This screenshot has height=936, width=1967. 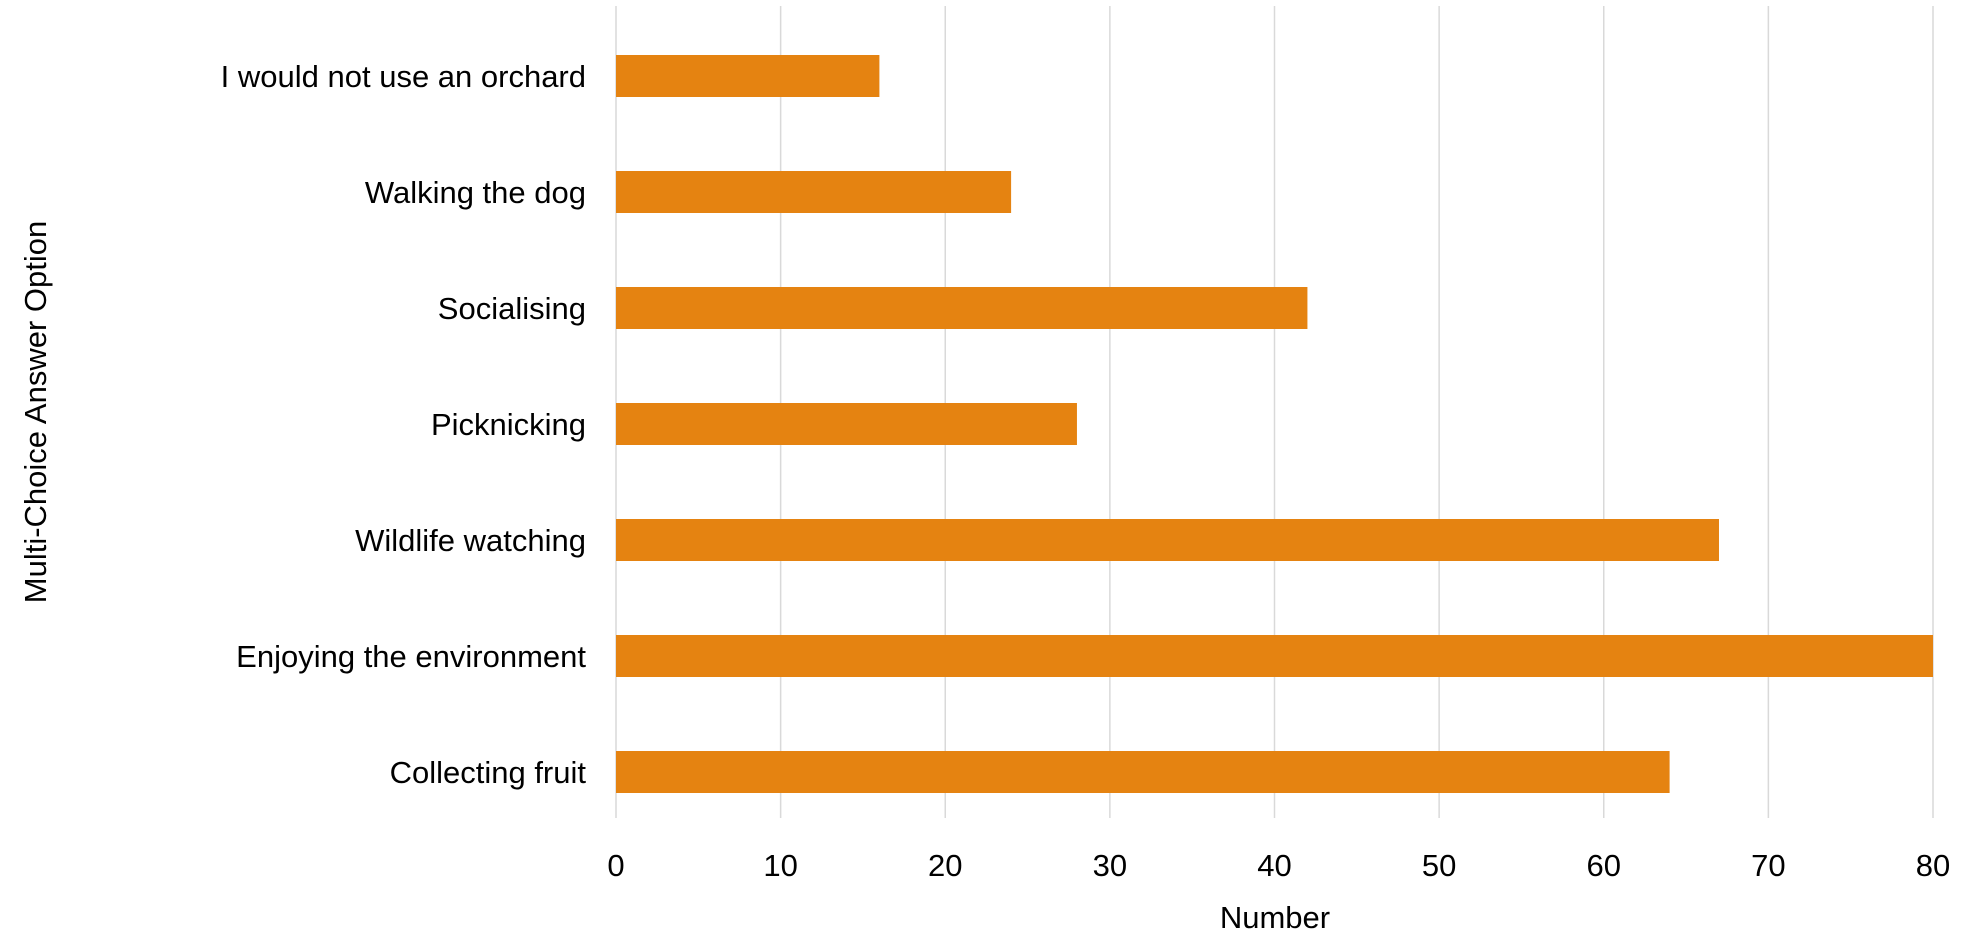 I want to click on category-label-2: Socialising, so click(x=512, y=308).